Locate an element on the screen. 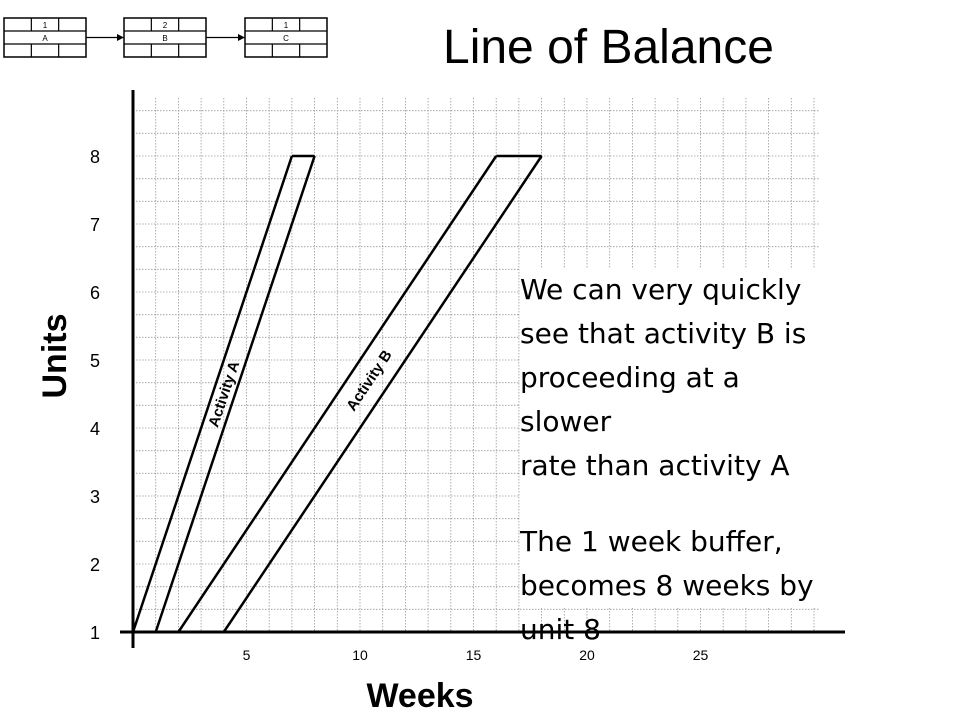 This screenshot has width=960, height=720. y-tick-label: 4 is located at coordinates (95, 429).